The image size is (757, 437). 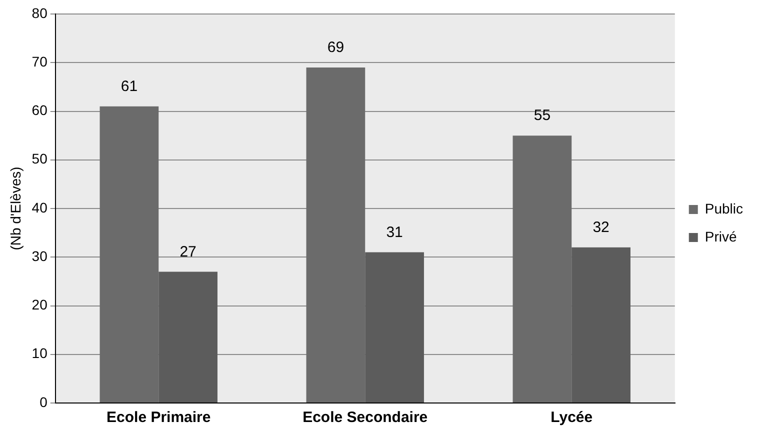 What do you see at coordinates (40, 207) in the screenshot?
I see `y-tick-label: 40` at bounding box center [40, 207].